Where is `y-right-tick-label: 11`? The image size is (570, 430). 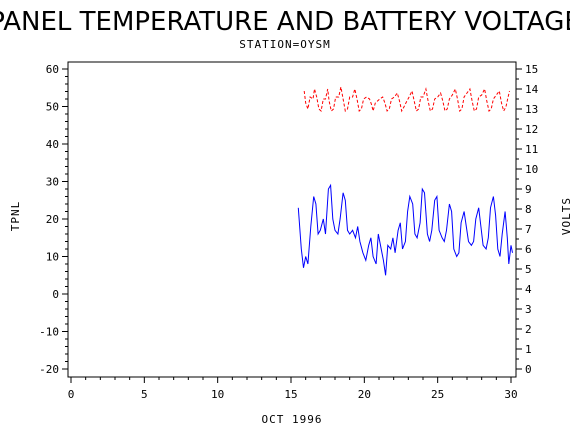
y-right-tick-label: 11 is located at coordinates (531, 149).